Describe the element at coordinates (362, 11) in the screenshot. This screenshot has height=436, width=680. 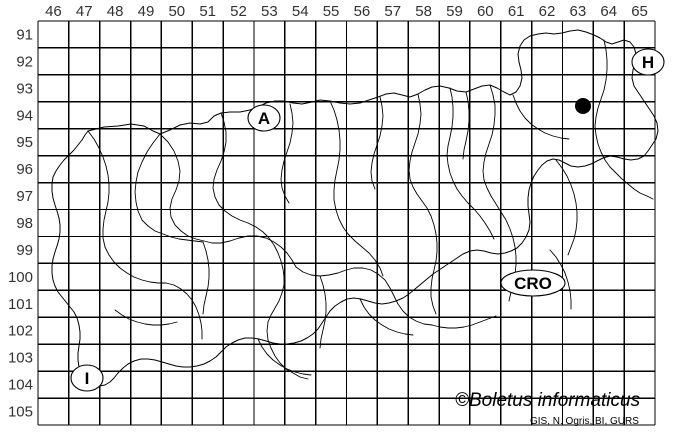
I see `column-label: 56` at that location.